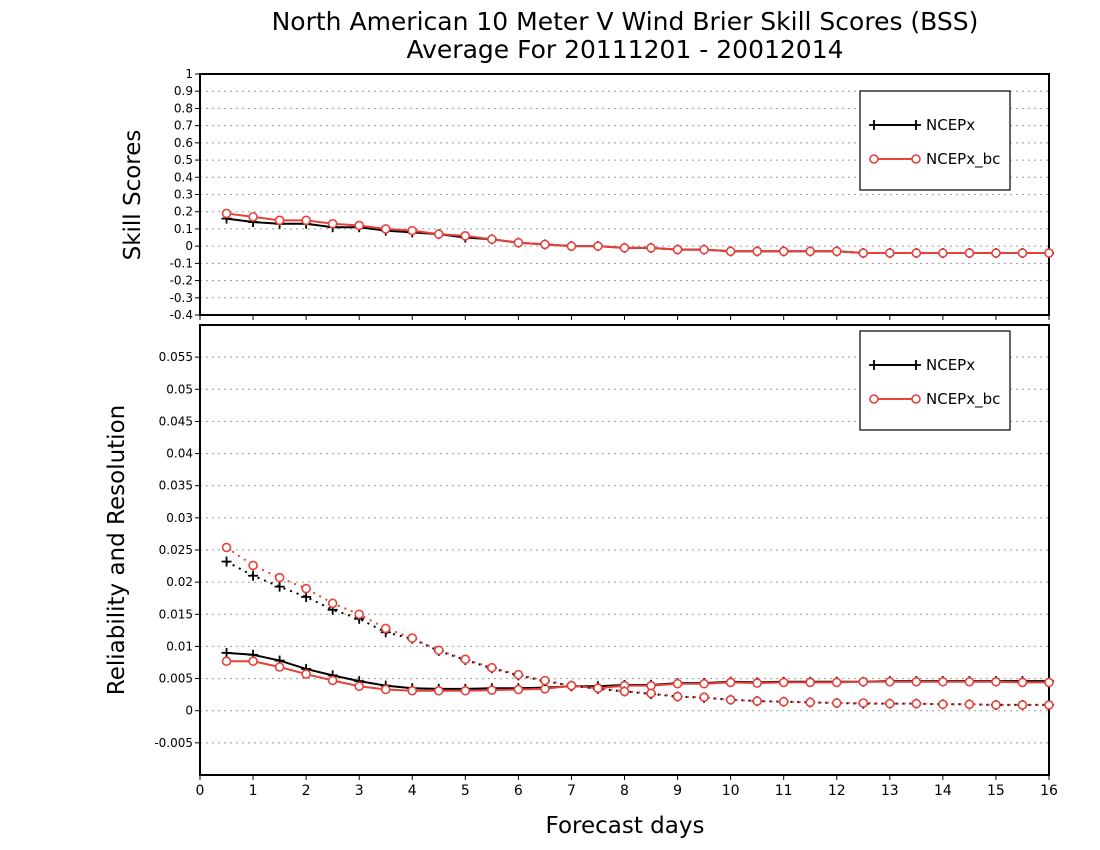  Describe the element at coordinates (637, 633) in the screenshot. I see `series-line-ncepx` at that location.